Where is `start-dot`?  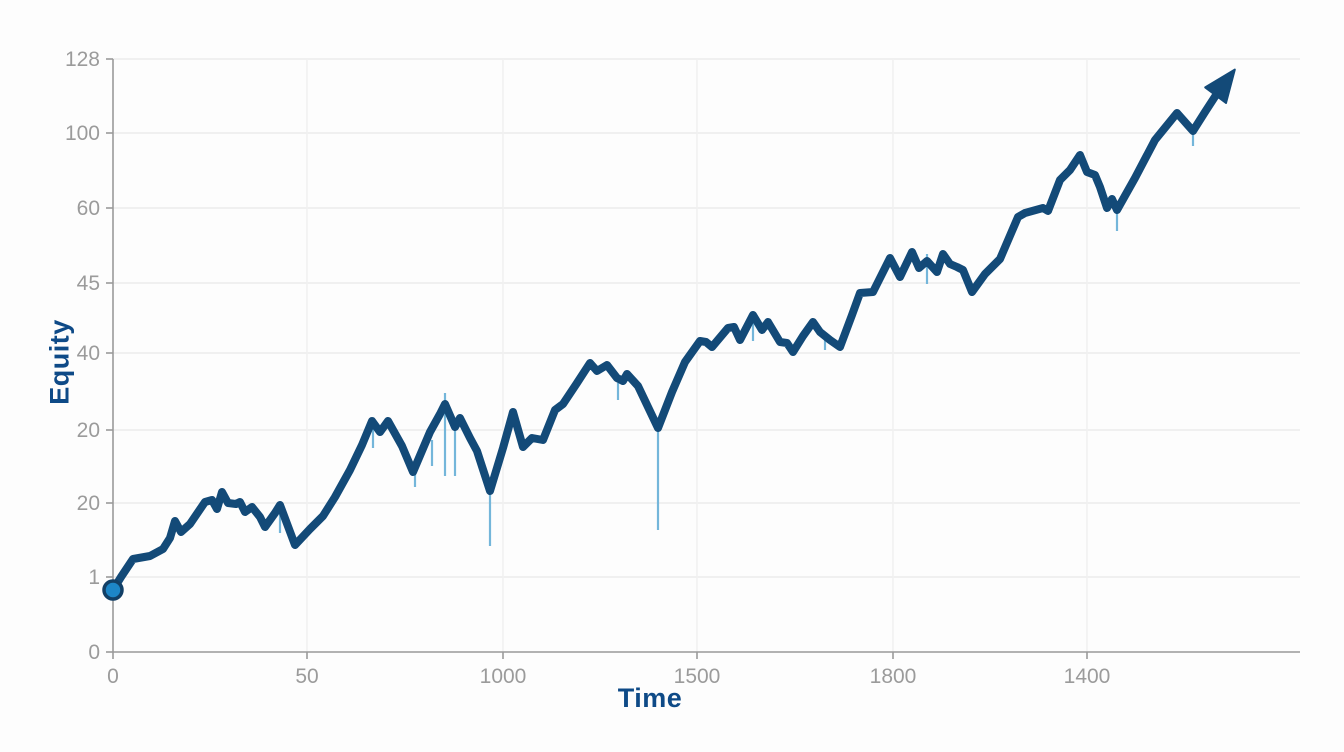 start-dot is located at coordinates (113, 590).